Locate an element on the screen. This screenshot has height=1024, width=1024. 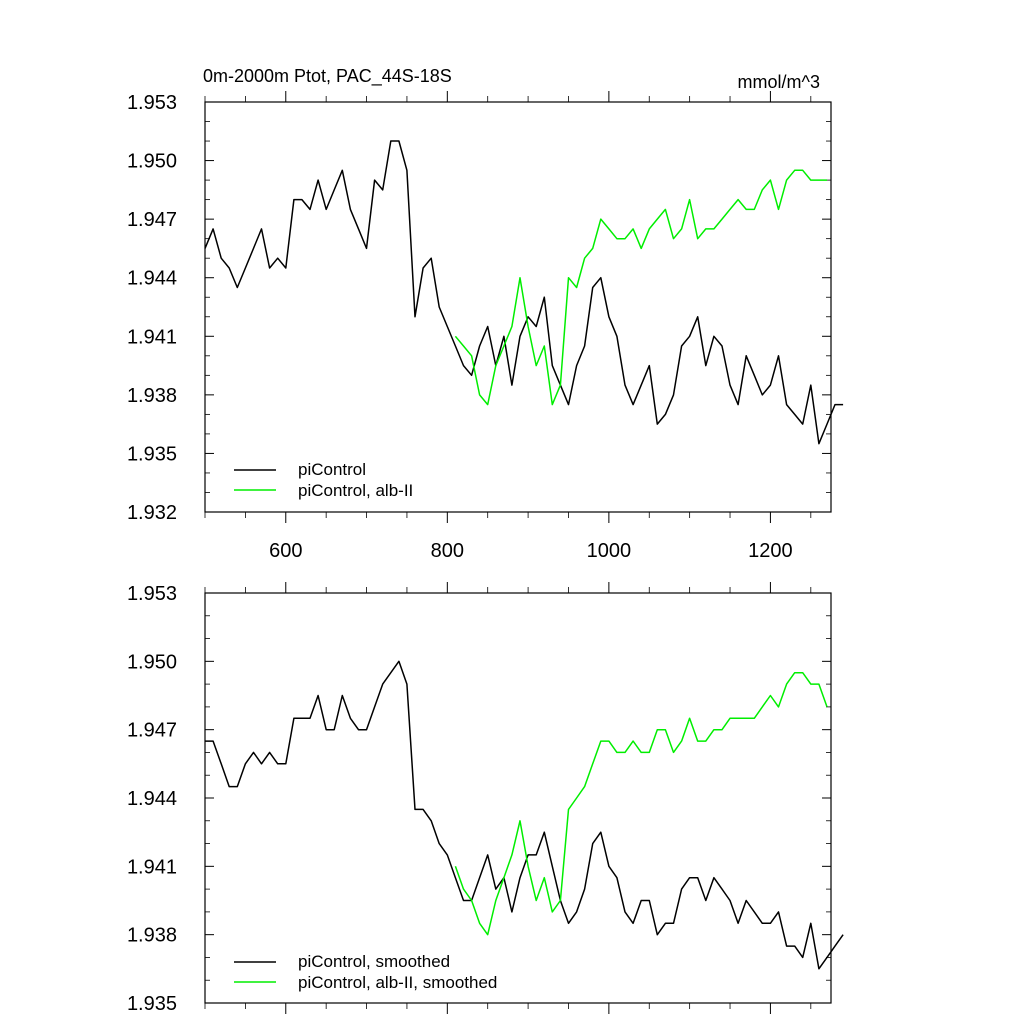
y-tick-labels: 1.932 1.935 1.938 1.941 1.944 1.947 1.950 1.953 is located at coordinates (152, 308).